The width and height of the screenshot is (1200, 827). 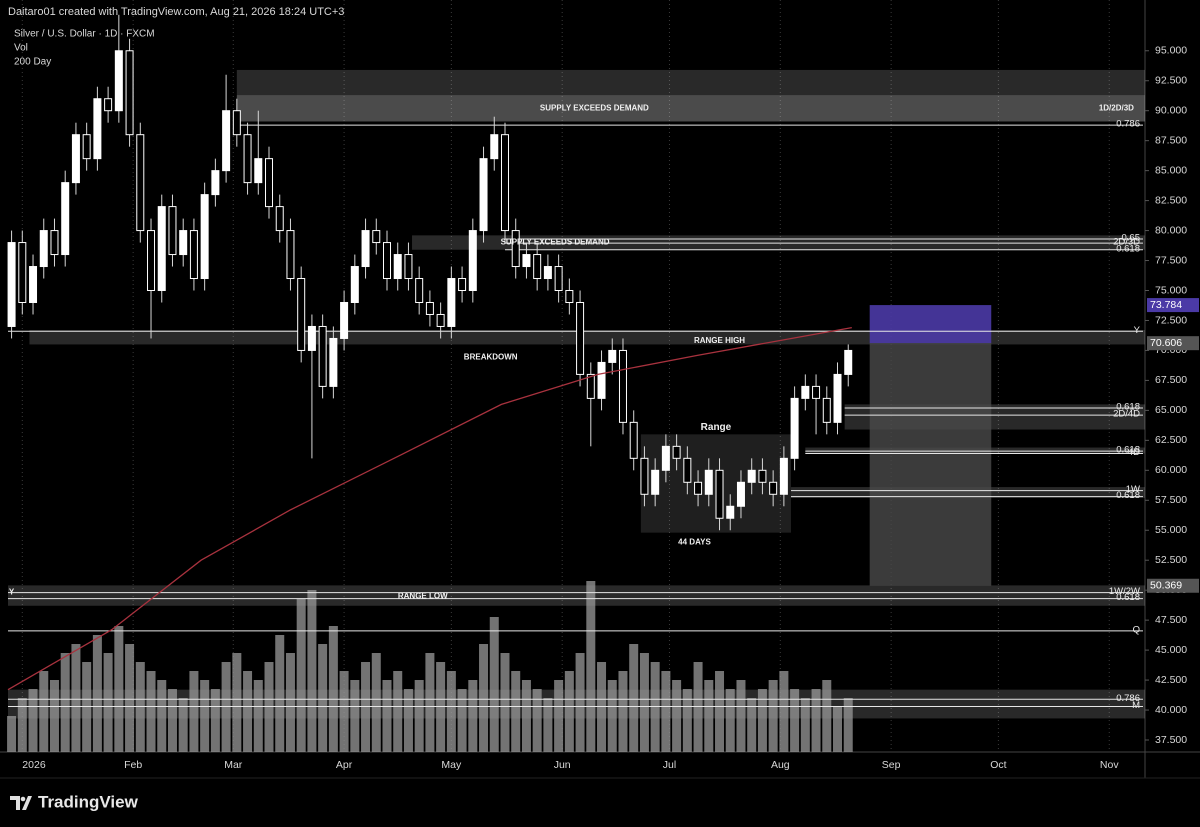 What do you see at coordinates (1171, 680) in the screenshot?
I see `y-tick-label: 42.500` at bounding box center [1171, 680].